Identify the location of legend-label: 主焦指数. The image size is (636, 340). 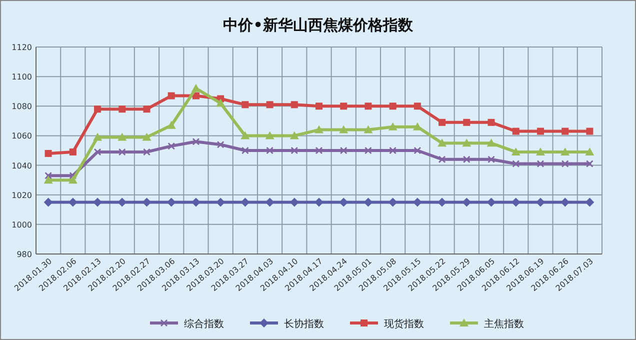
(504, 324).